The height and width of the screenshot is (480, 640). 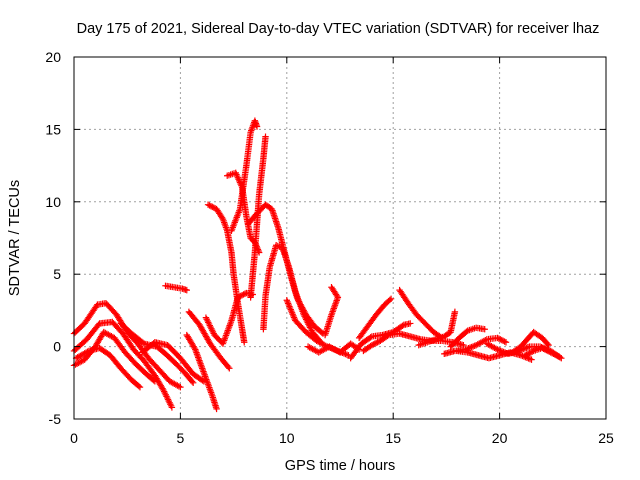 What do you see at coordinates (340, 466) in the screenshot?
I see `x-axis-label: GPS time / hours` at bounding box center [340, 466].